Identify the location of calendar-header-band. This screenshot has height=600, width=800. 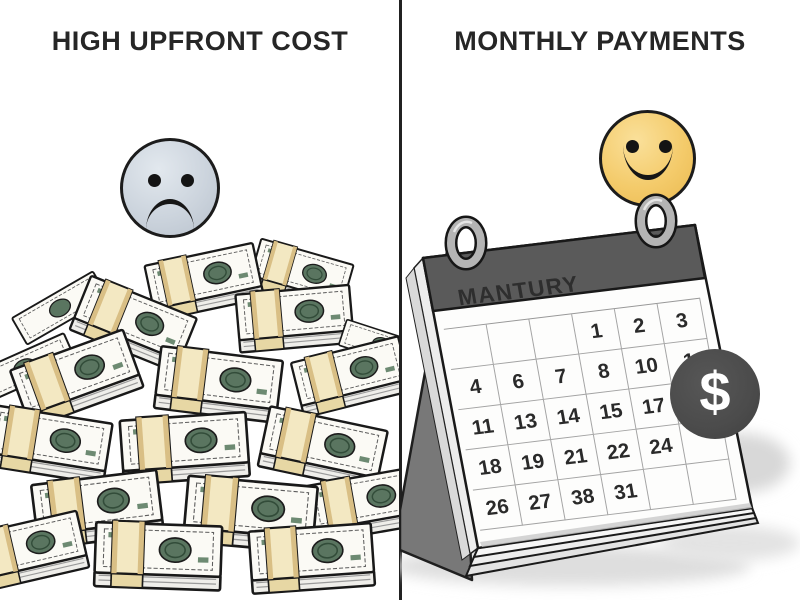
(564, 268).